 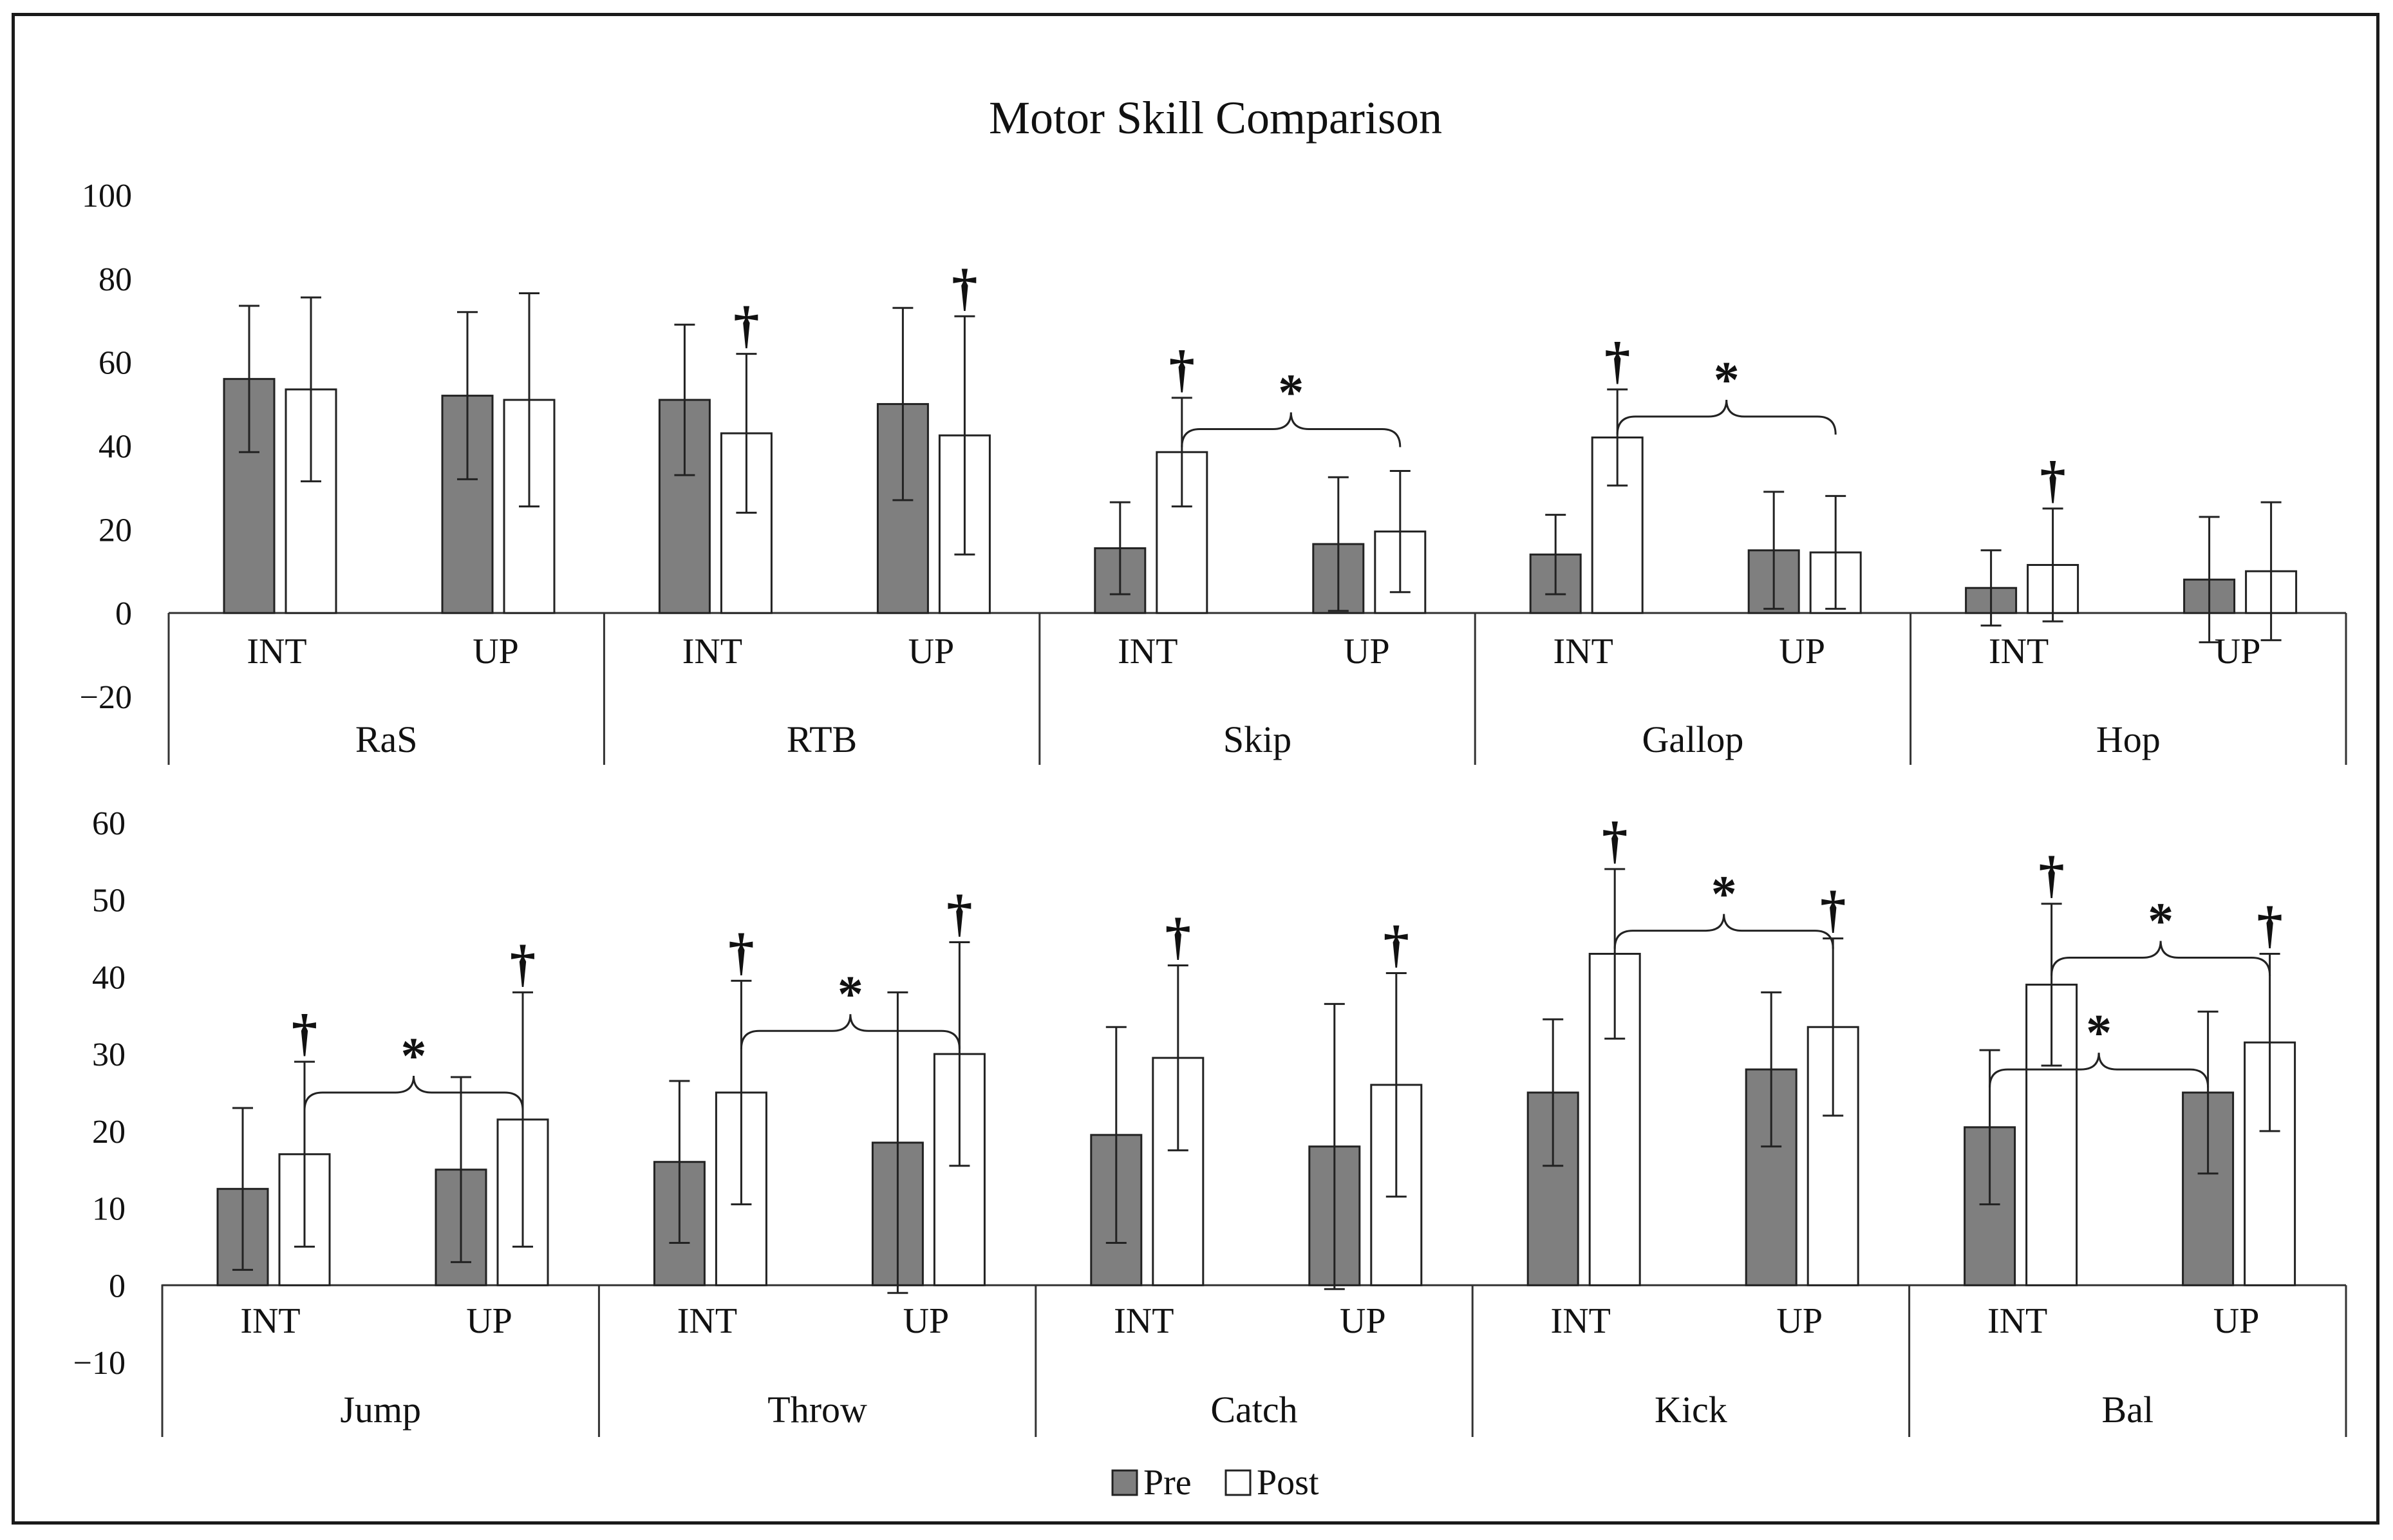 I want to click on legend-label-pre: Pre, so click(x=1167, y=1483).